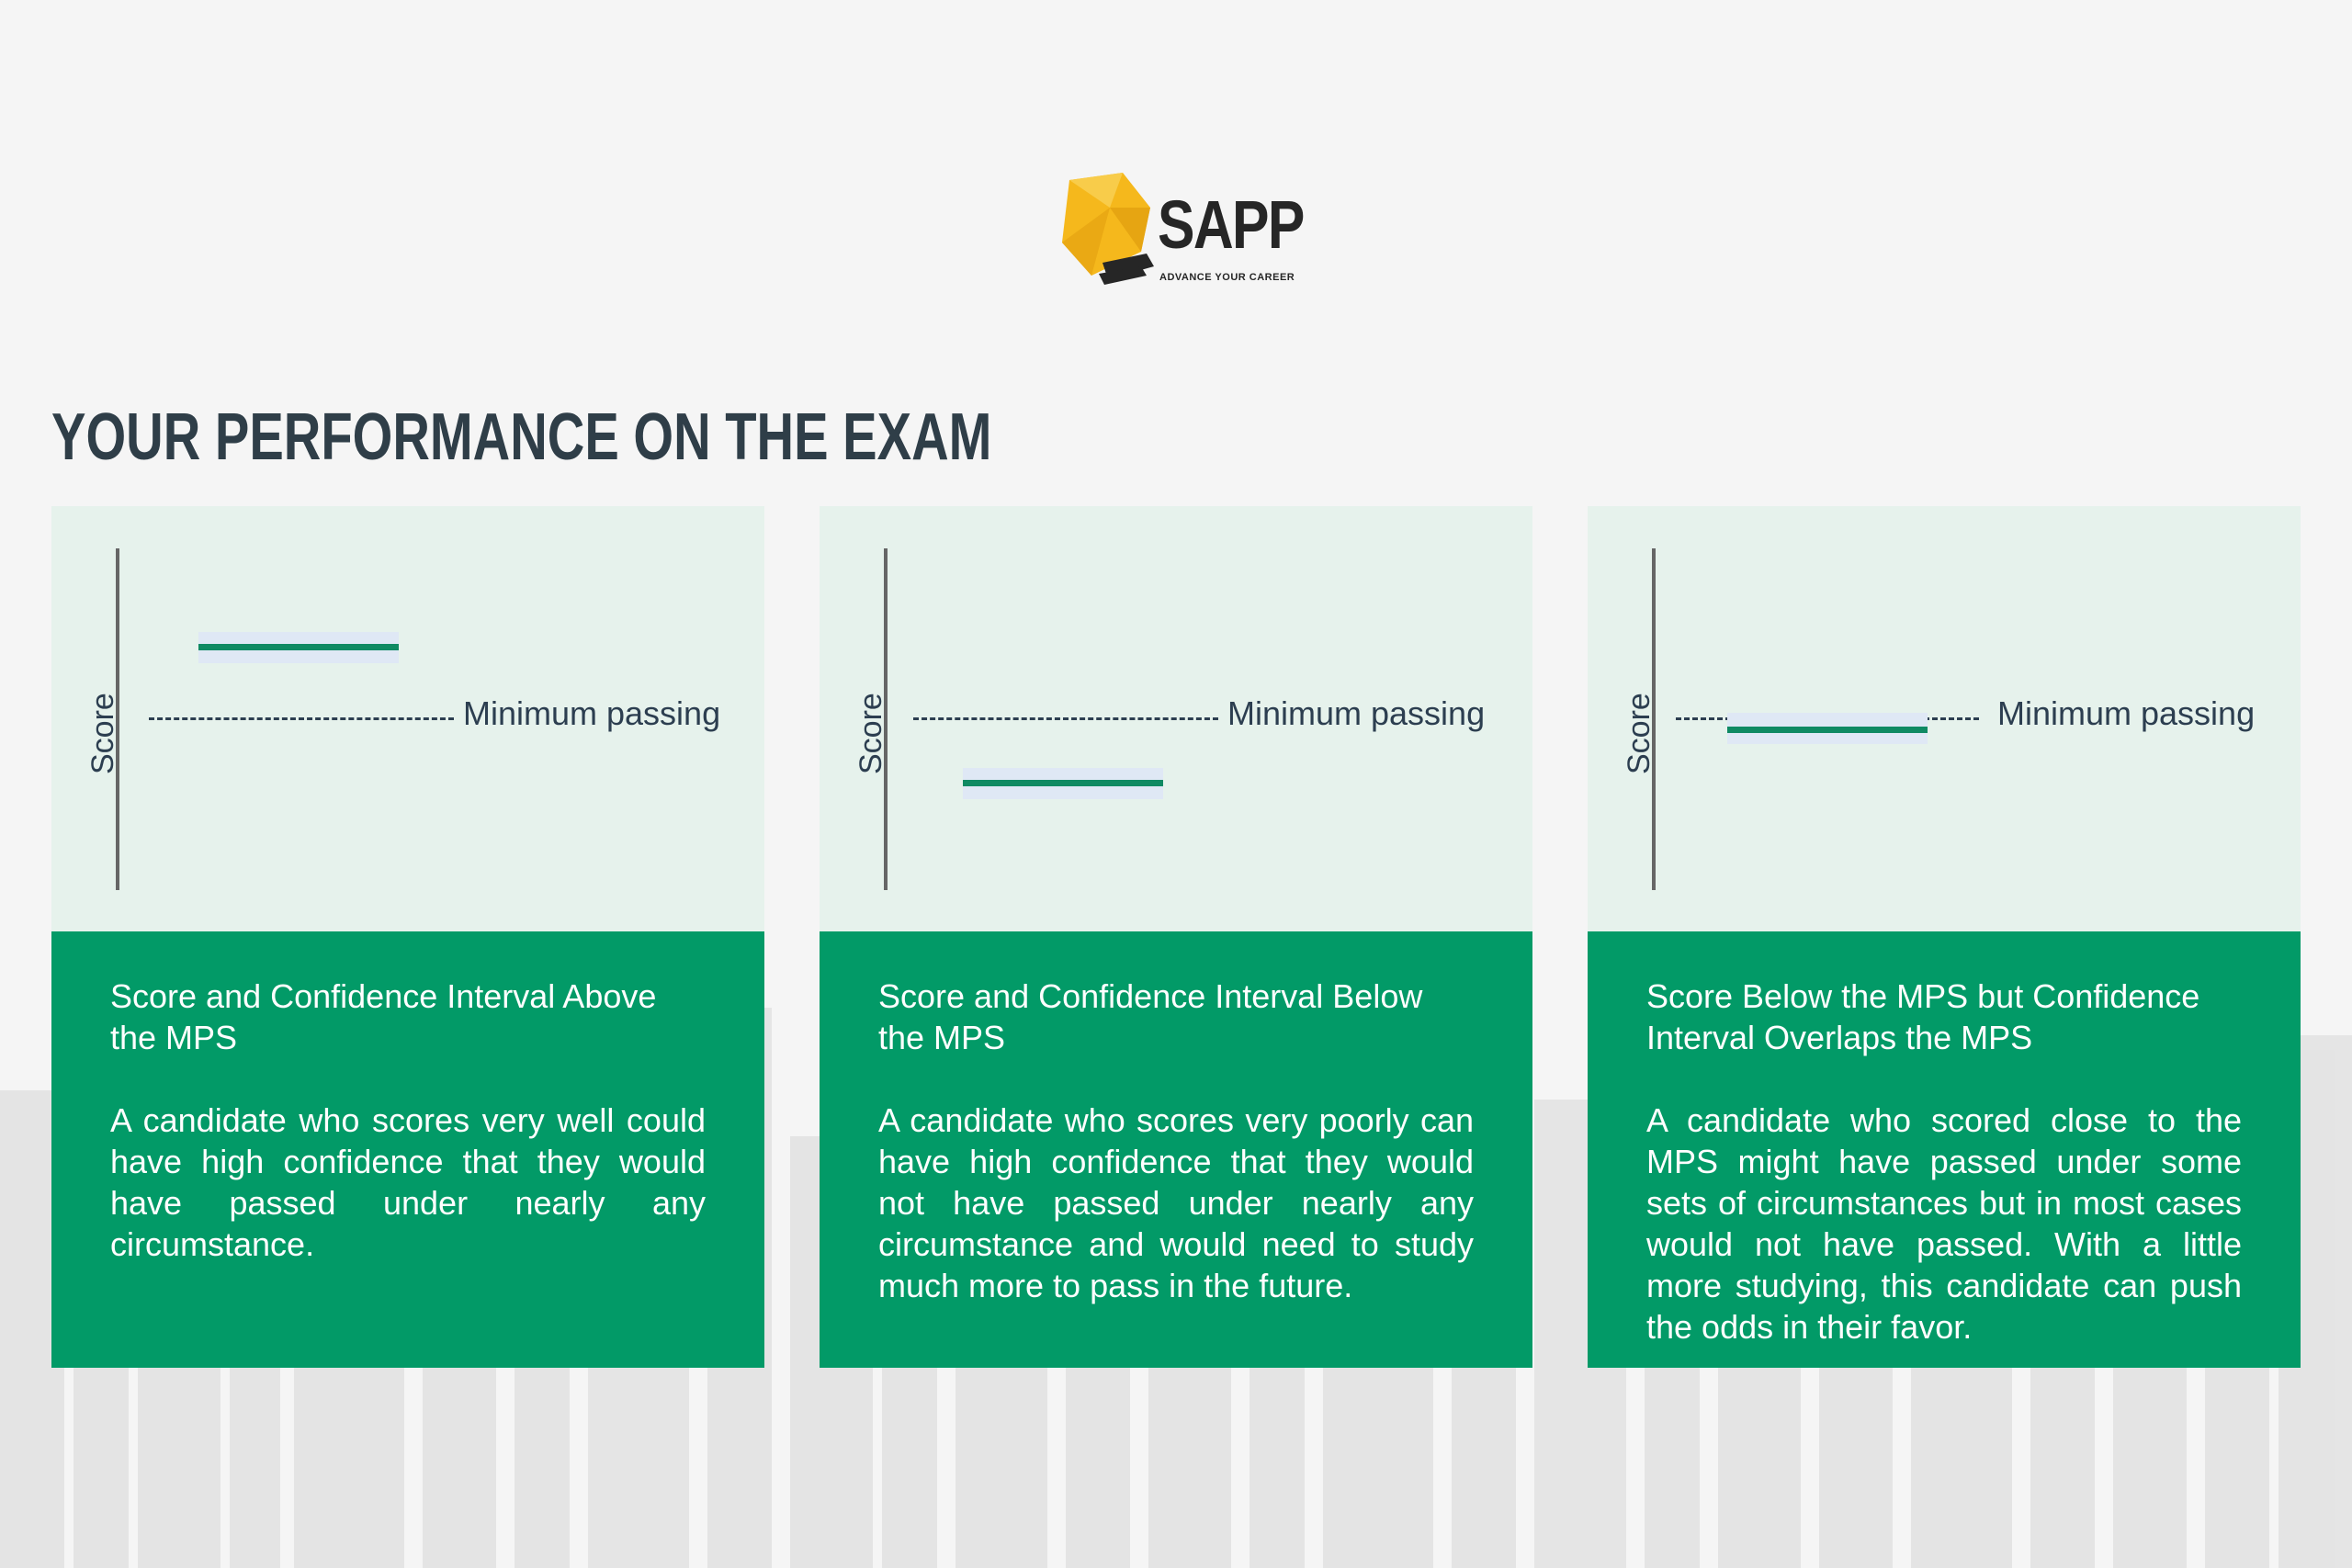 The height and width of the screenshot is (1568, 2352). Describe the element at coordinates (1108, 229) in the screenshot. I see `sapp-logo-mark-icon` at that location.